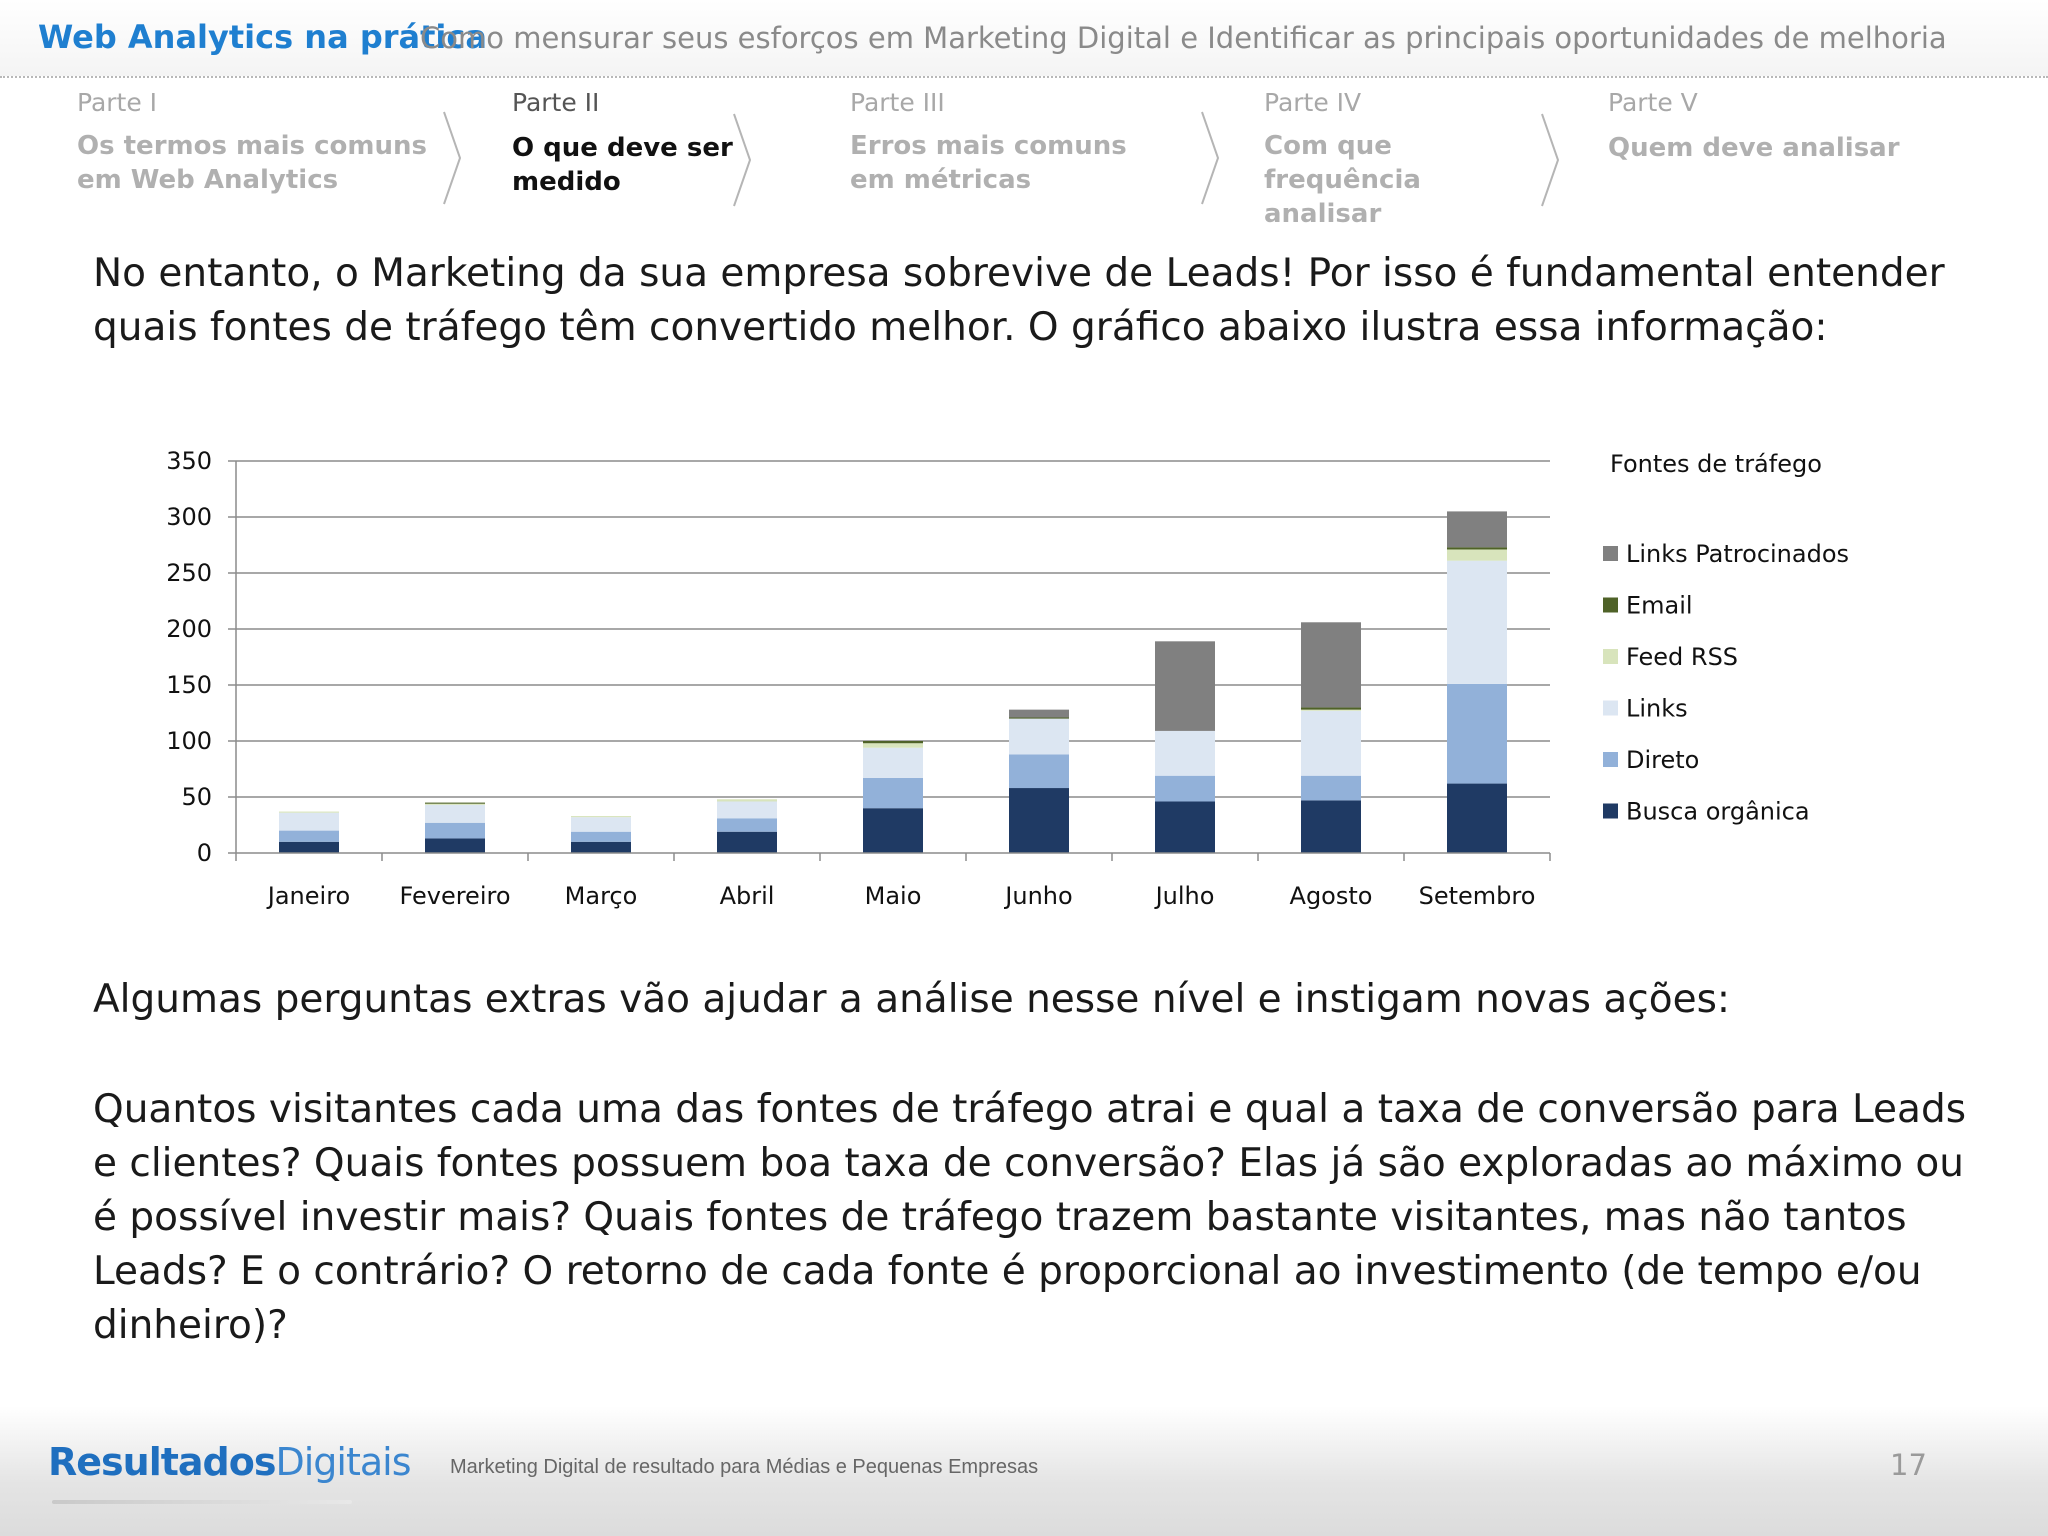 This screenshot has width=2048, height=1536. What do you see at coordinates (1737, 554) in the screenshot?
I see `legend-label: Links Patrocinados` at bounding box center [1737, 554].